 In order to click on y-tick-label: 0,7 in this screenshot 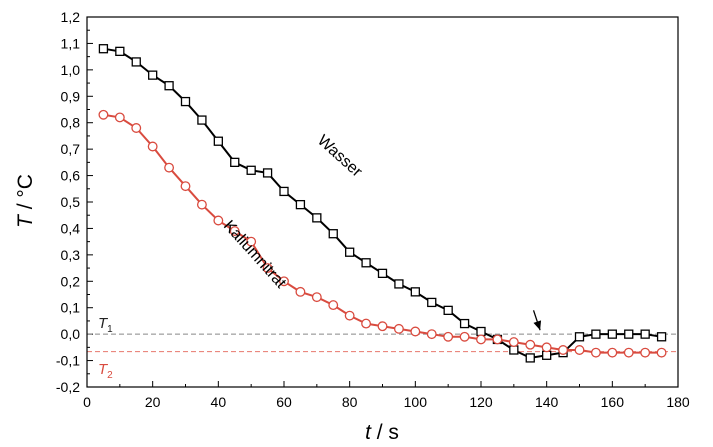, I will do `click(71, 149)`.